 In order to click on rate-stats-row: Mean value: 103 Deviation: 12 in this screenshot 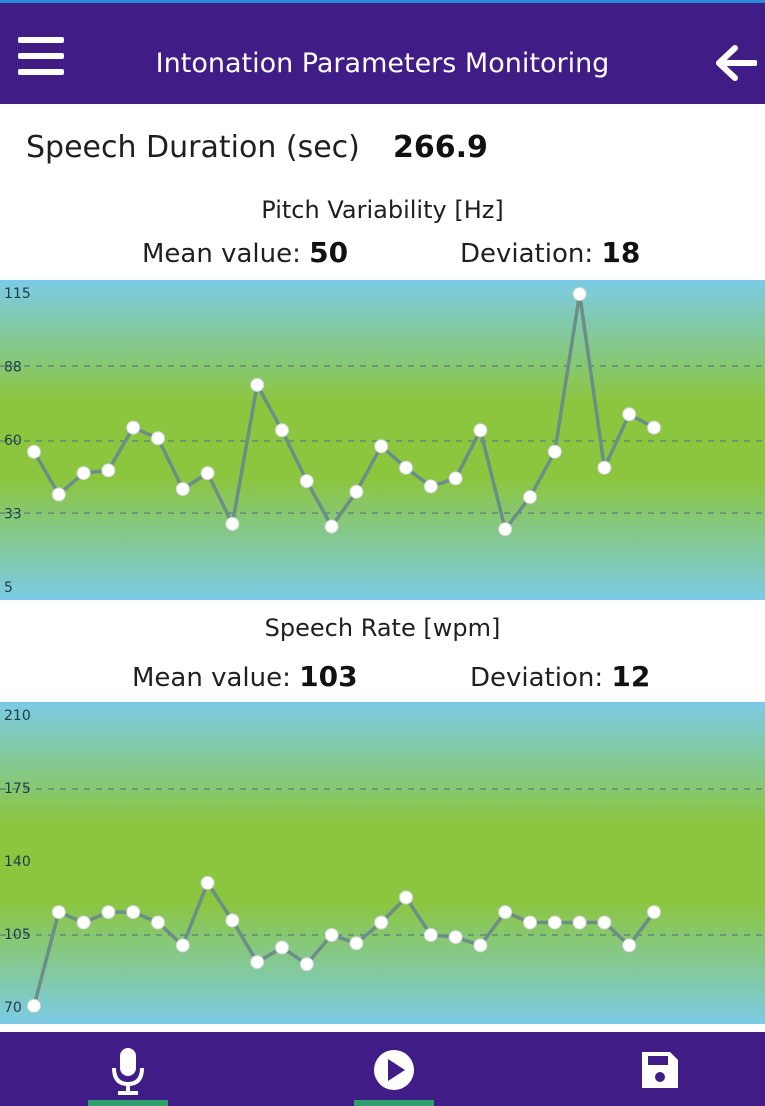, I will do `click(382, 677)`.